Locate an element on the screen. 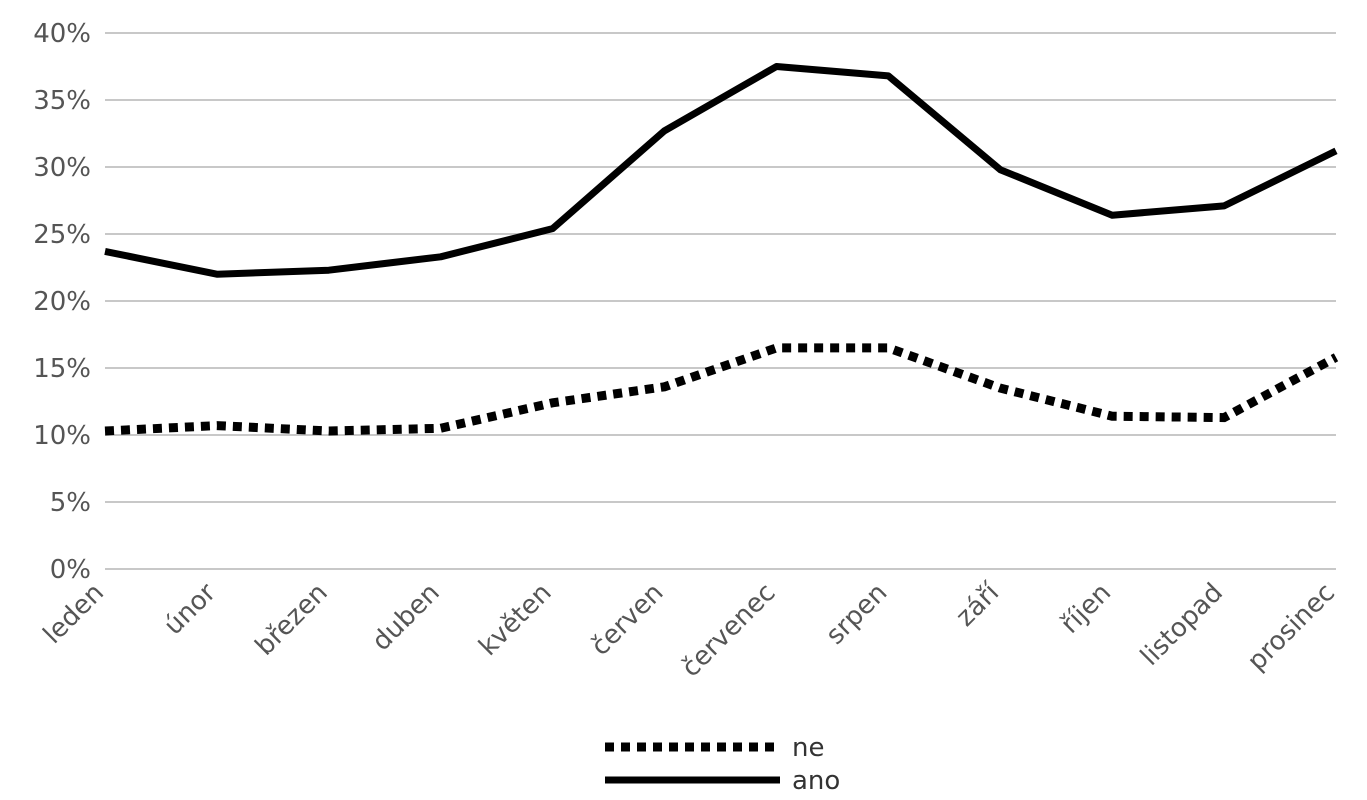 The image size is (1367, 800). series-line-ne is located at coordinates (721, 389).